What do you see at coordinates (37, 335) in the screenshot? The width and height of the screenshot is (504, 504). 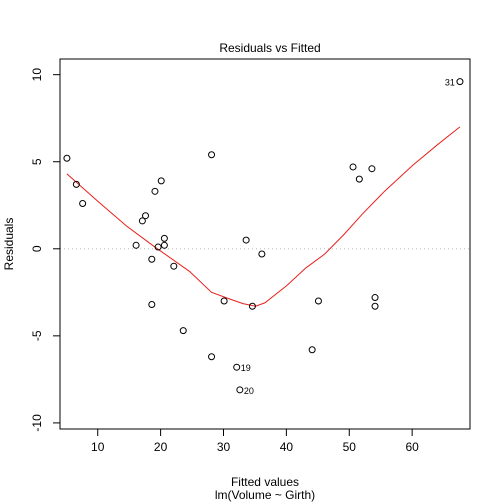 I see `y-tick-label: -5` at bounding box center [37, 335].